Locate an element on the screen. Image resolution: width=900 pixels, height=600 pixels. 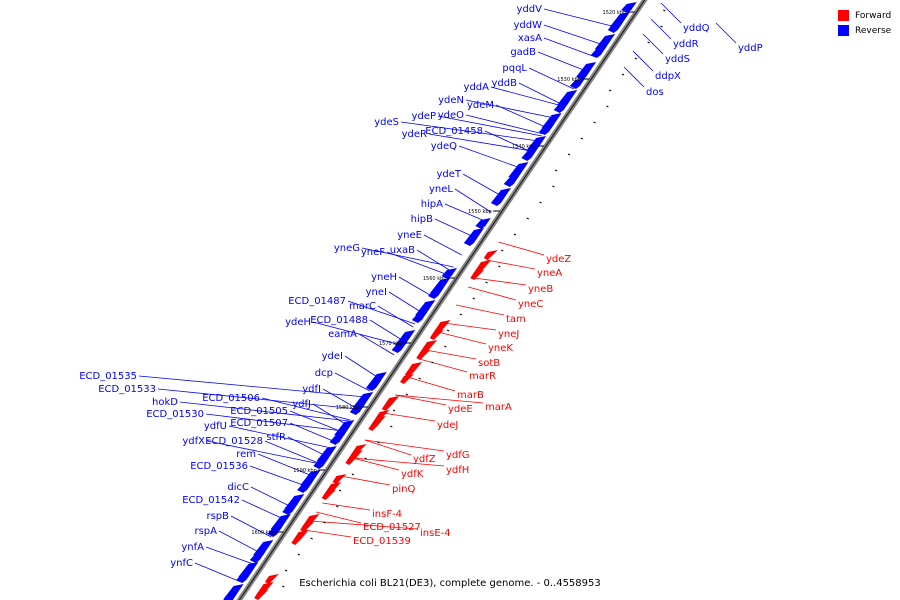
gene-label: ydfX is located at coordinates (193, 441).